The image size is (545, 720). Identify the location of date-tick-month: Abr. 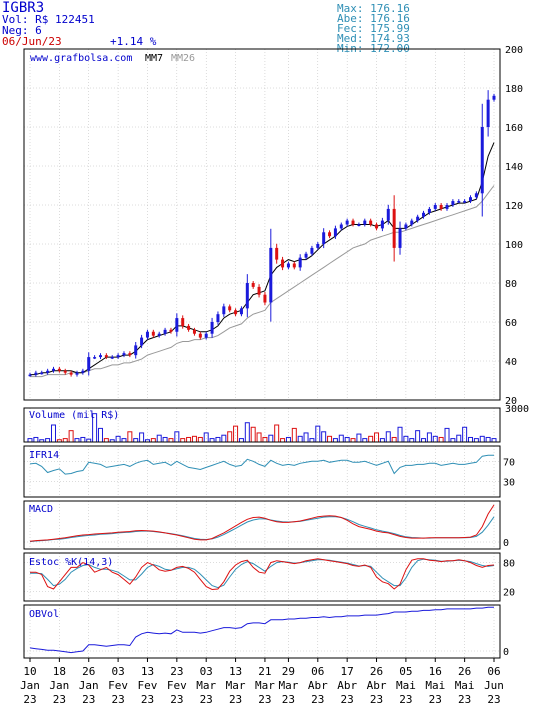
(318, 685).